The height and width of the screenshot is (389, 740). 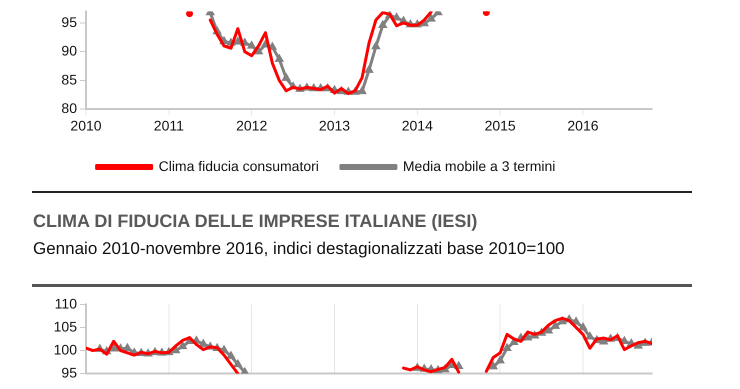 I want to click on y-tick-label: 90, so click(x=69, y=50).